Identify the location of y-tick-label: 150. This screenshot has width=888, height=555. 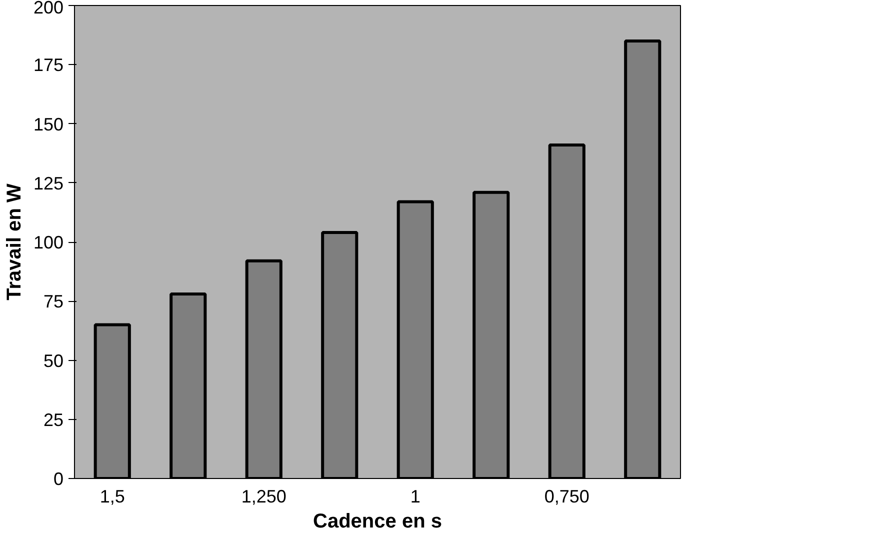
(48, 124).